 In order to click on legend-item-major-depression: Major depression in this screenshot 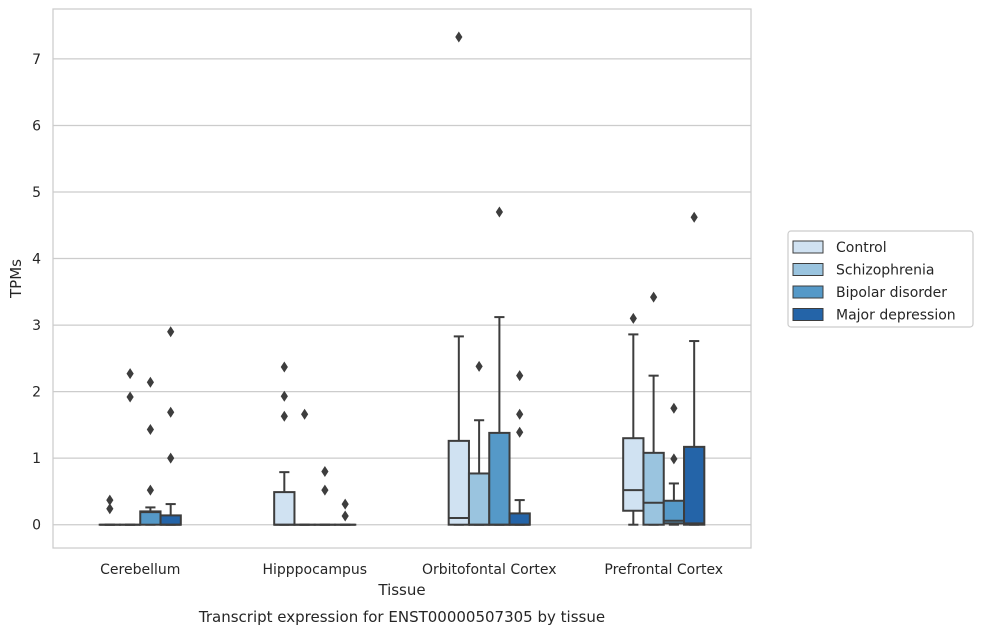, I will do `click(874, 316)`.